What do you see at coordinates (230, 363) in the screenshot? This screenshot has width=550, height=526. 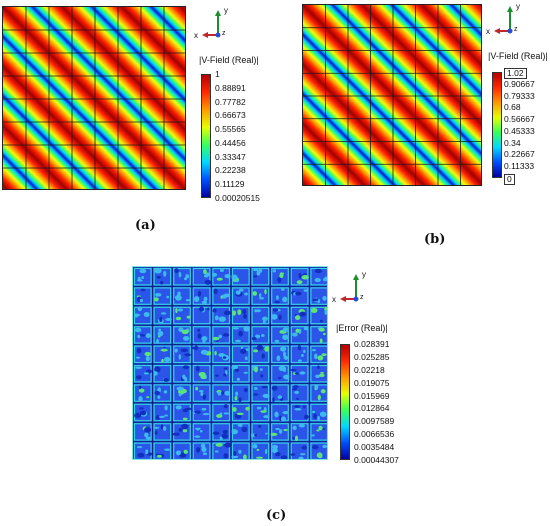 I see `error-plot-c` at bounding box center [230, 363].